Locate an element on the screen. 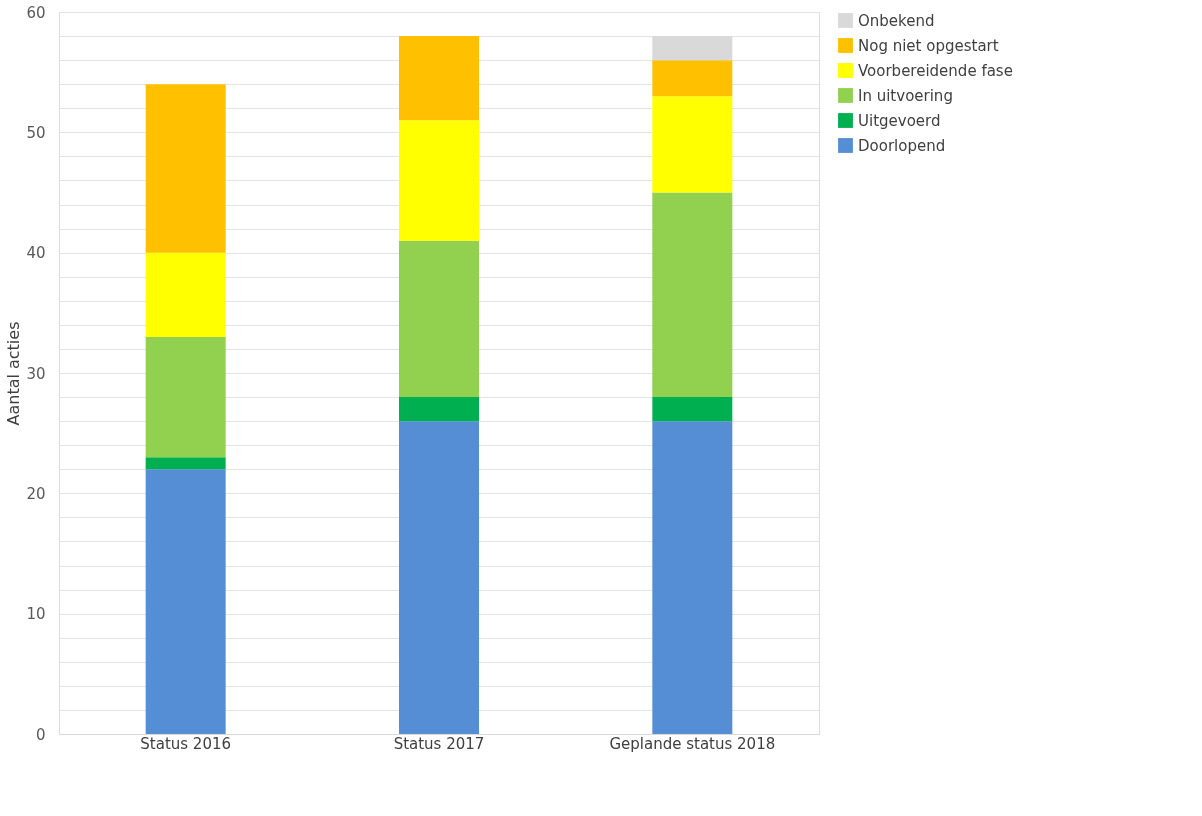 The height and width of the screenshot is (816, 1202). y-tick-label: 10 is located at coordinates (36, 614).